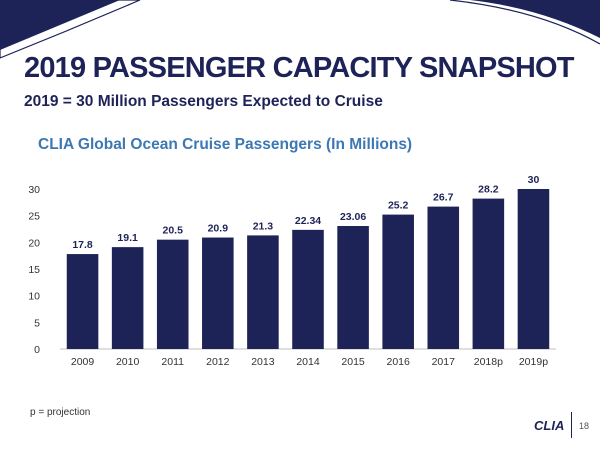  I want to click on page-title: 2019 PASSENGER CAPACITY SNAPSHOT, so click(299, 68).